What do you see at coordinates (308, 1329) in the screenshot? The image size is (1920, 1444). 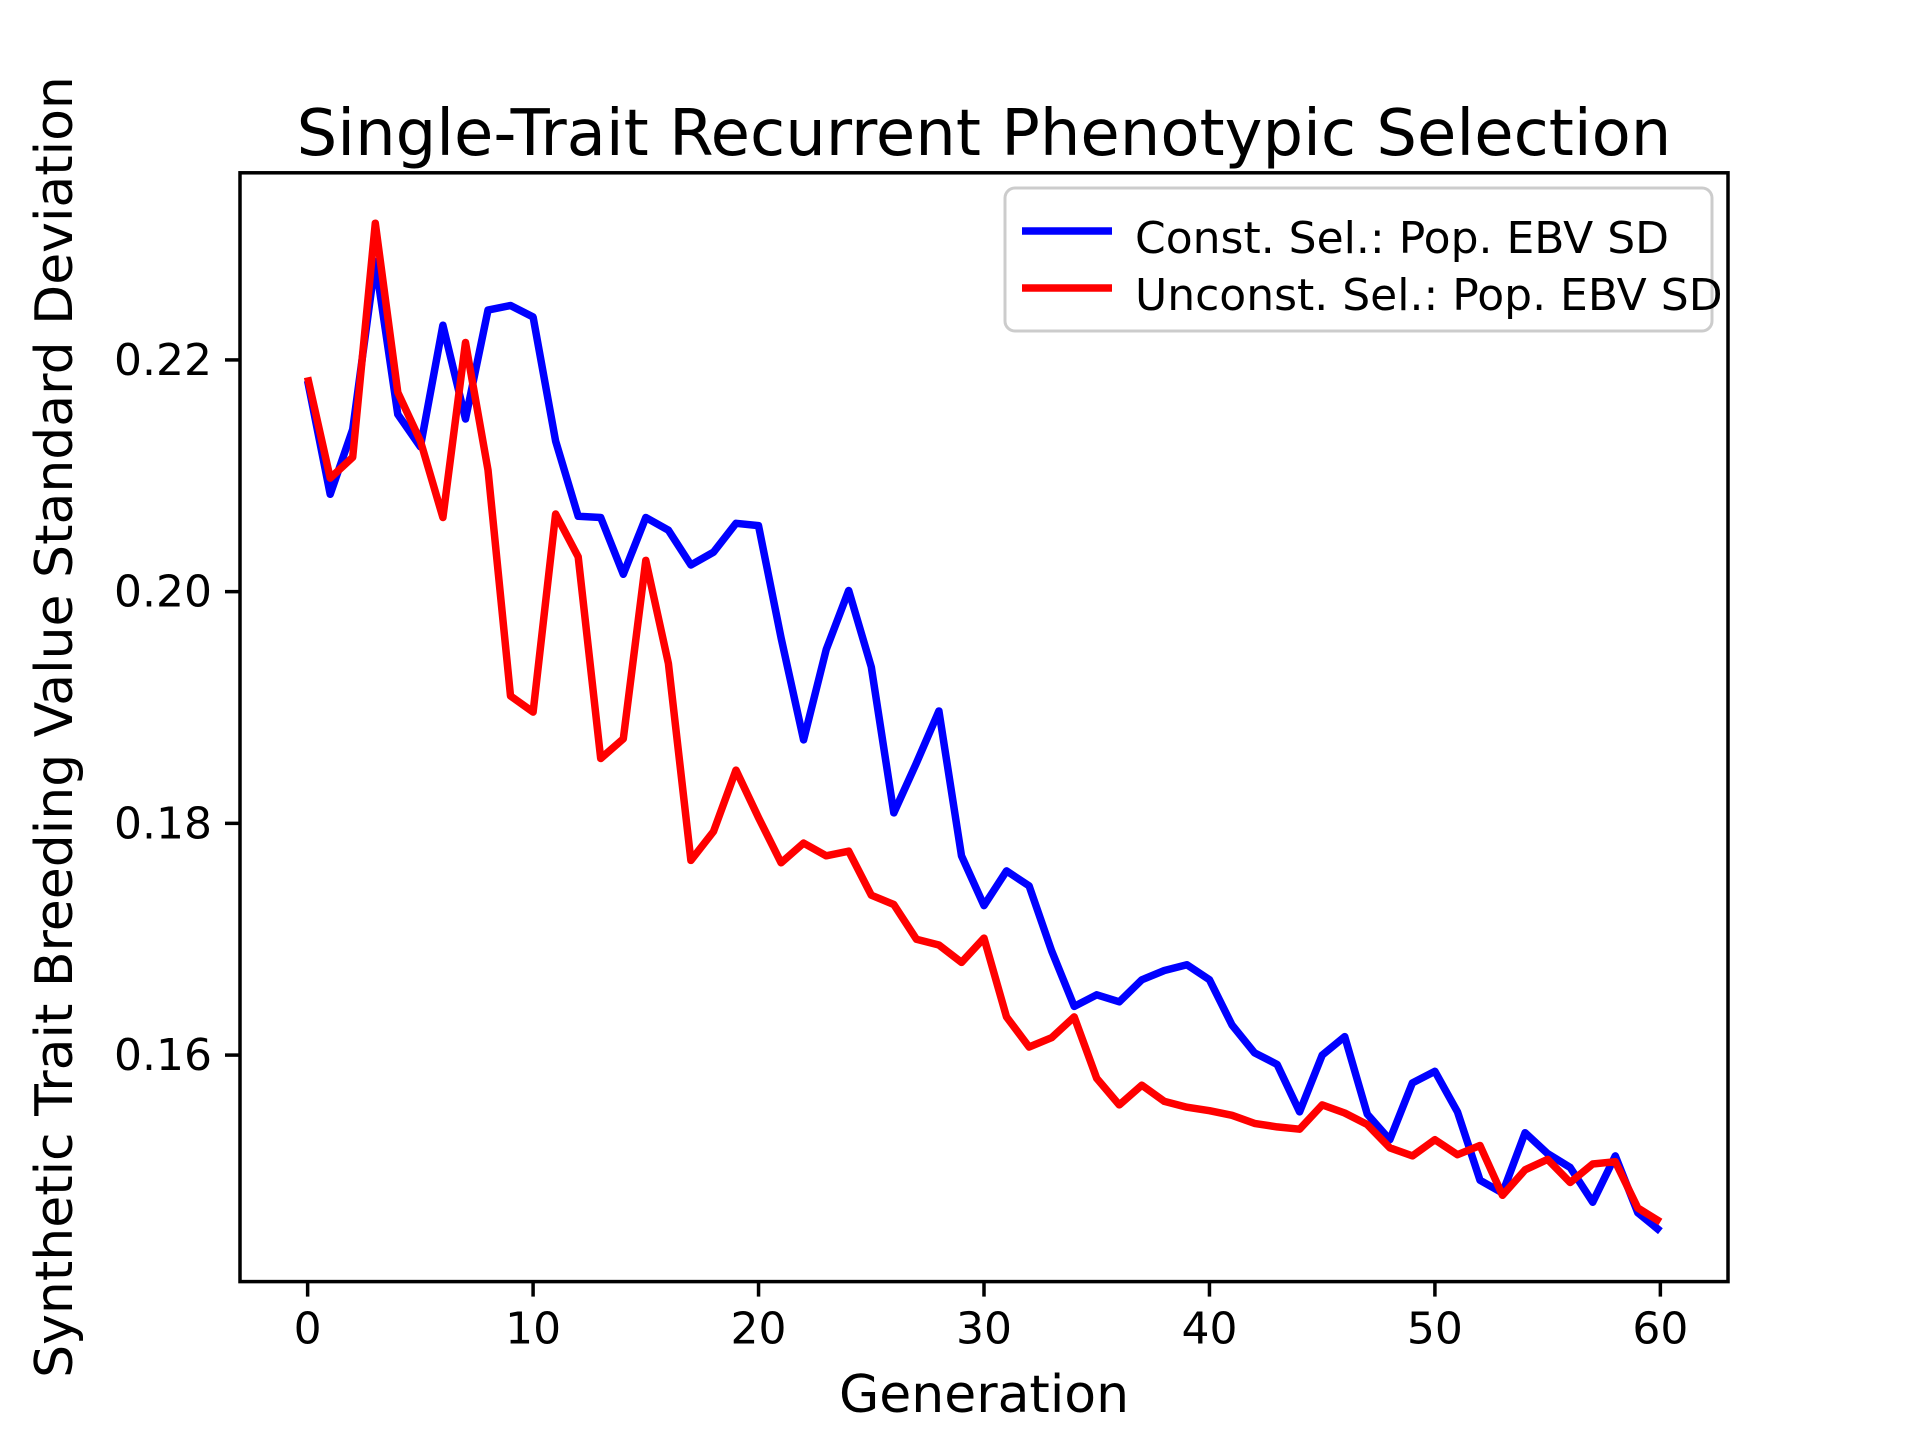 I see `x-tick-label: 0` at bounding box center [308, 1329].